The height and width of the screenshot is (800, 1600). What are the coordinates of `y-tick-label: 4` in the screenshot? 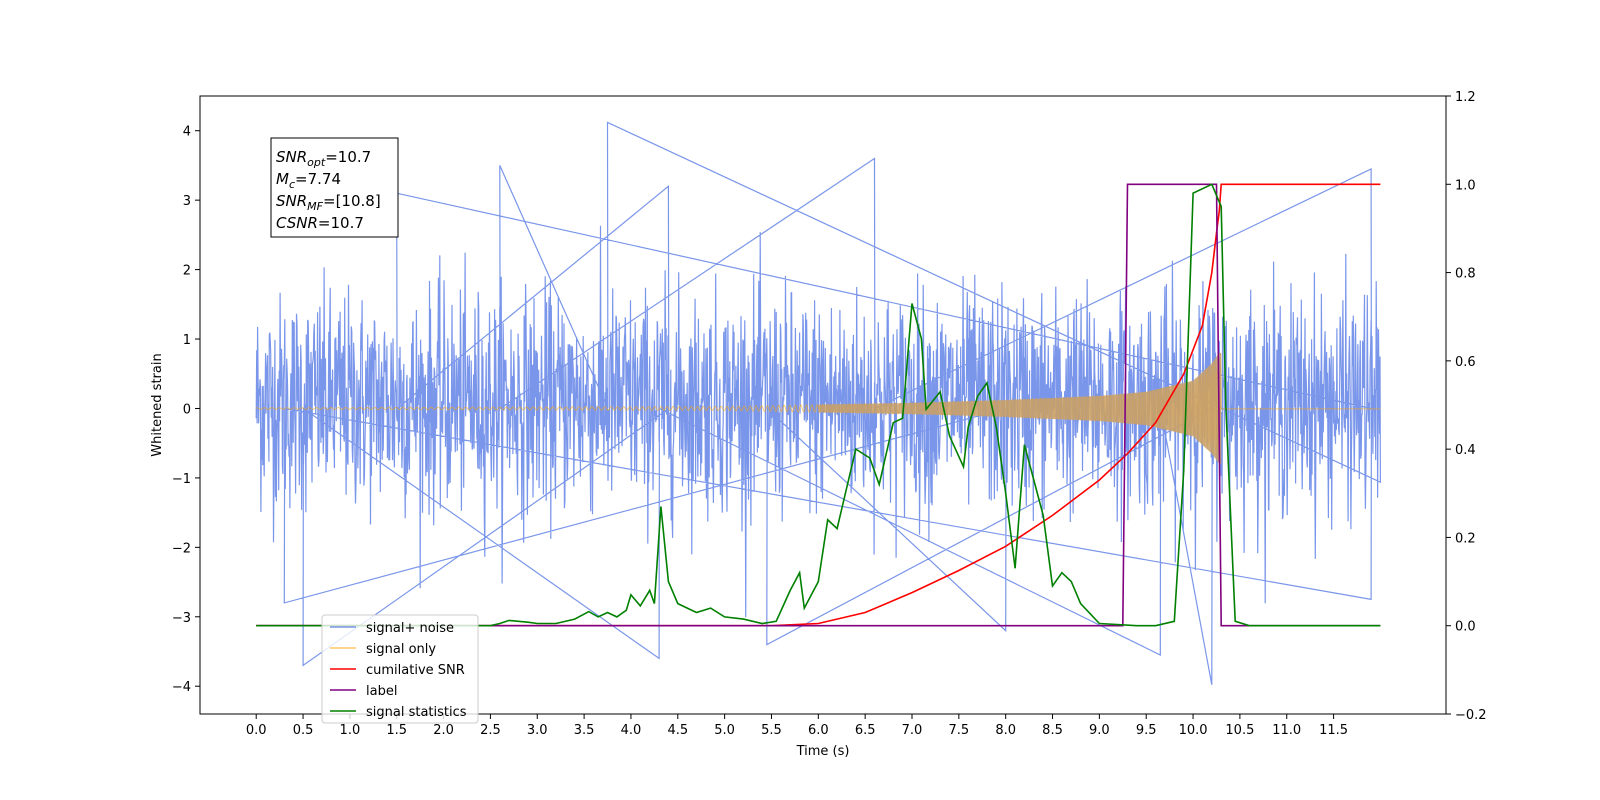 It's located at (187, 132).